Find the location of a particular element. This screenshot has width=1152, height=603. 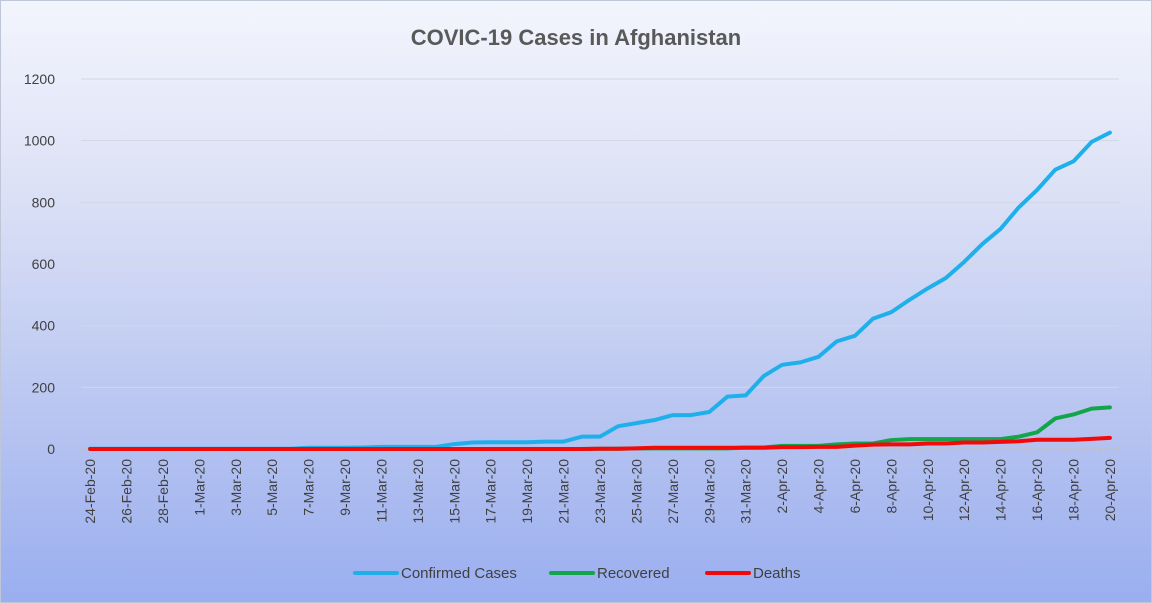

x-tick-label: 27-Mar-20 is located at coordinates (673, 491).